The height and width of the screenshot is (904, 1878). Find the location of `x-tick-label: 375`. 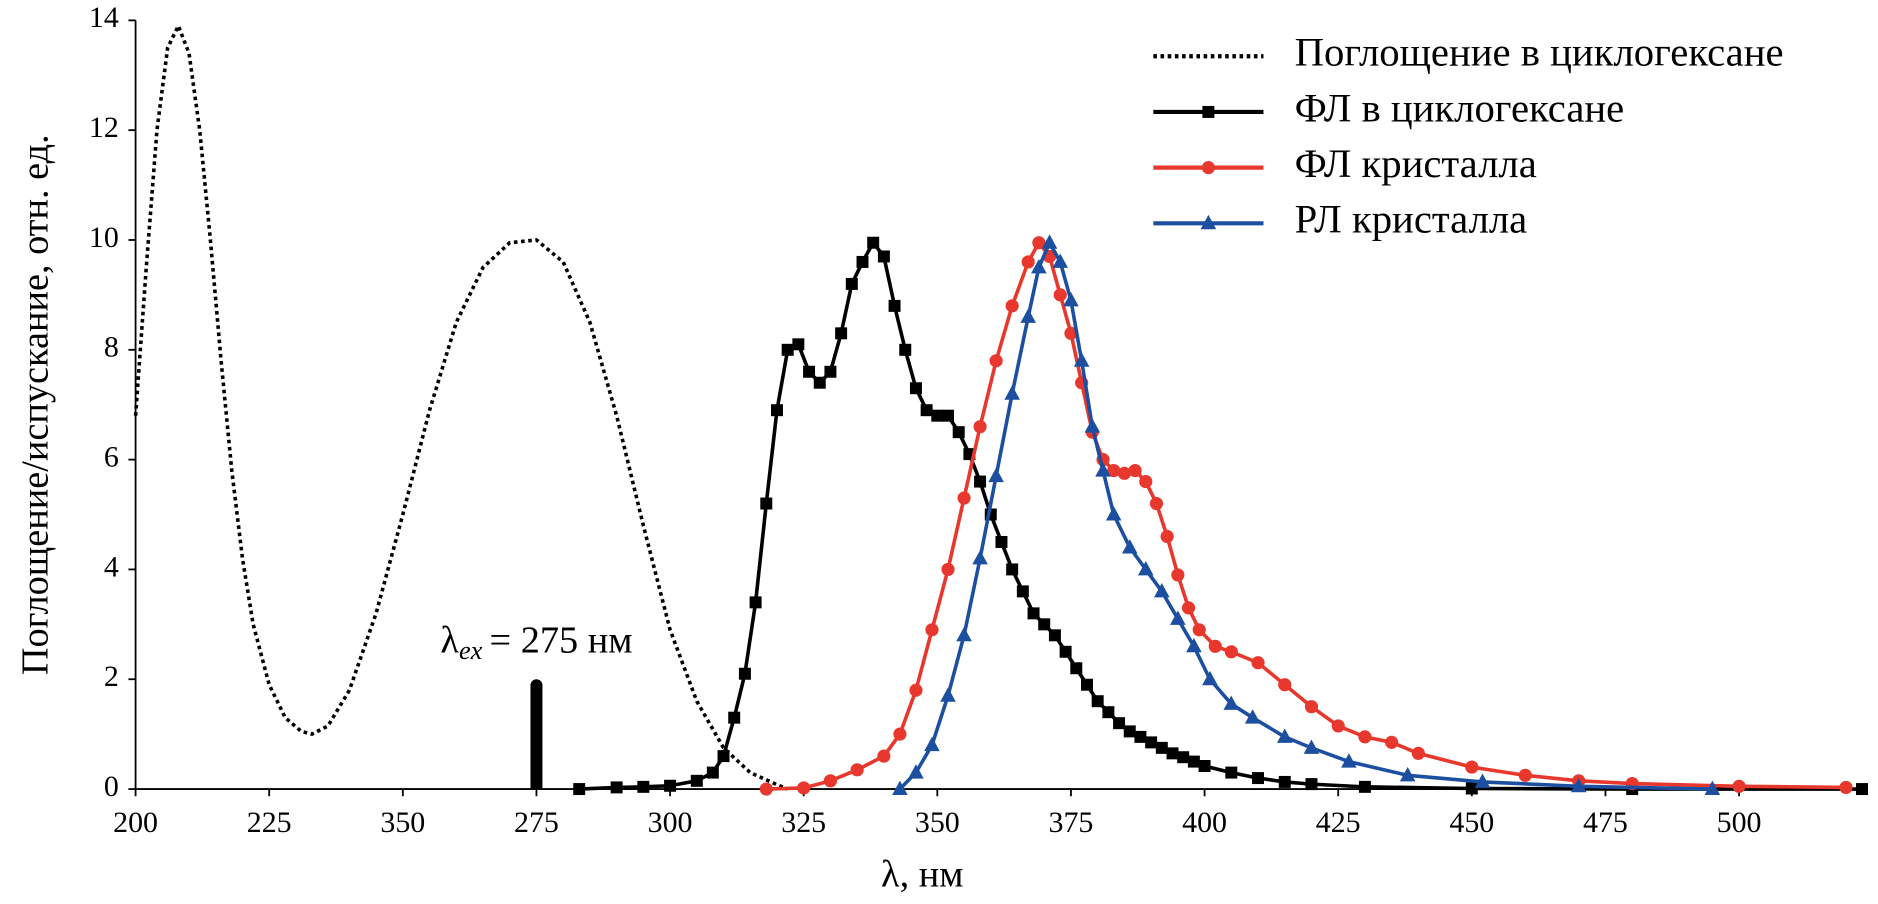

x-tick-label: 375 is located at coordinates (1071, 822).